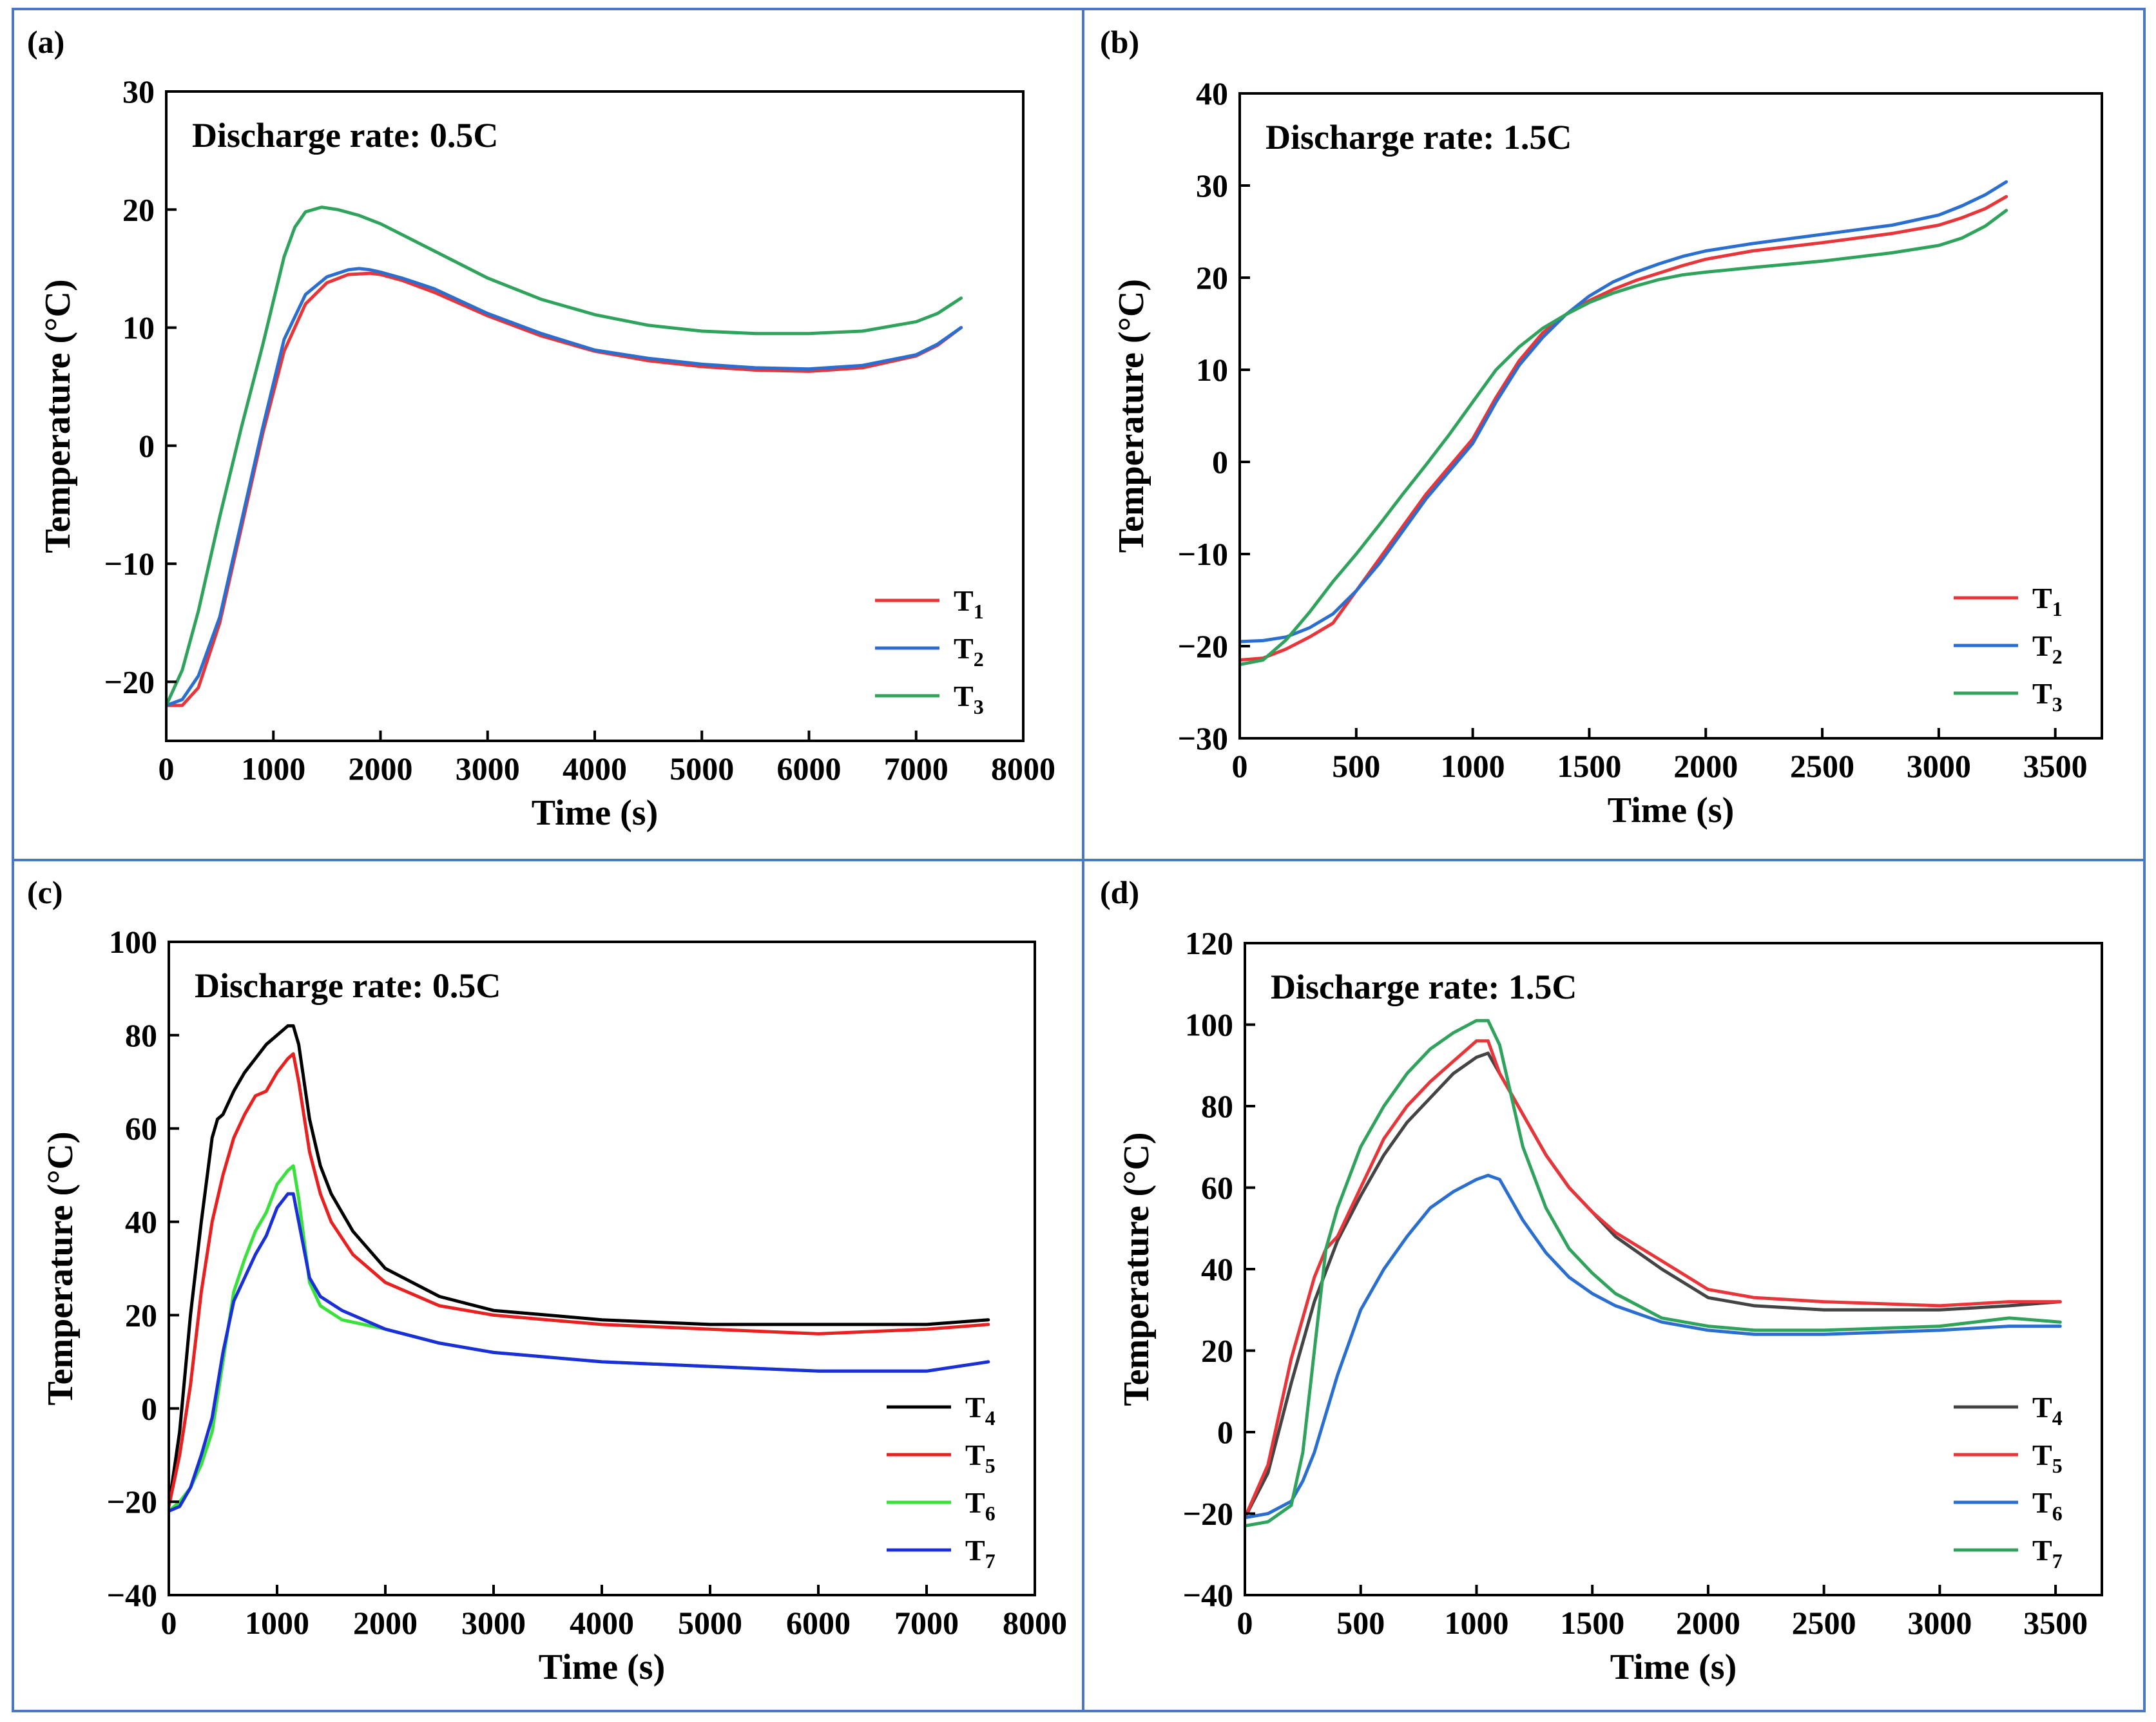 Image resolution: width=2156 pixels, height=1722 pixels. What do you see at coordinates (1208, 1595) in the screenshot?
I see `y-tick-label-d: −40` at bounding box center [1208, 1595].